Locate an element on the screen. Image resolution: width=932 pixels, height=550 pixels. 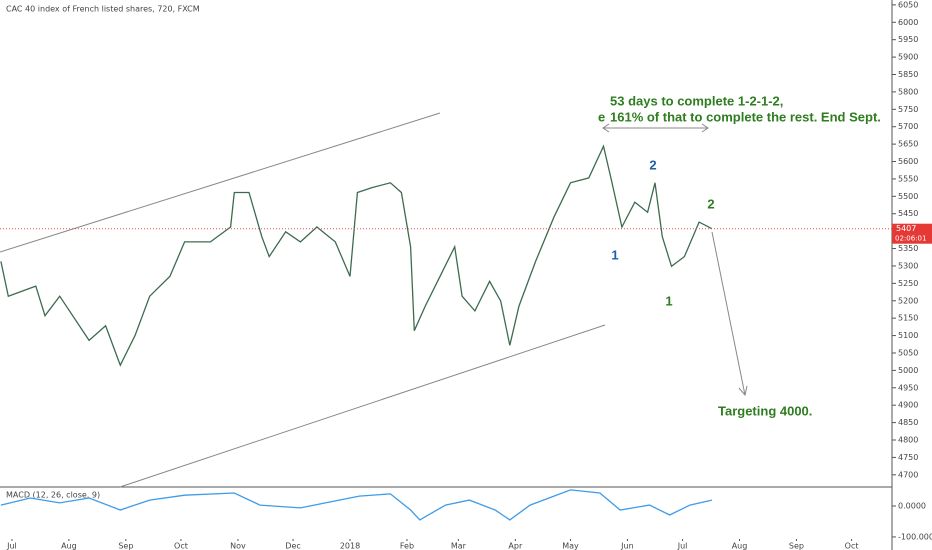
x-tick-label: Mar is located at coordinates (459, 546).